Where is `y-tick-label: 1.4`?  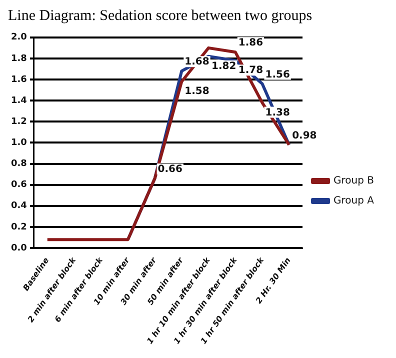 y-tick-label: 1.4 is located at coordinates (18, 101).